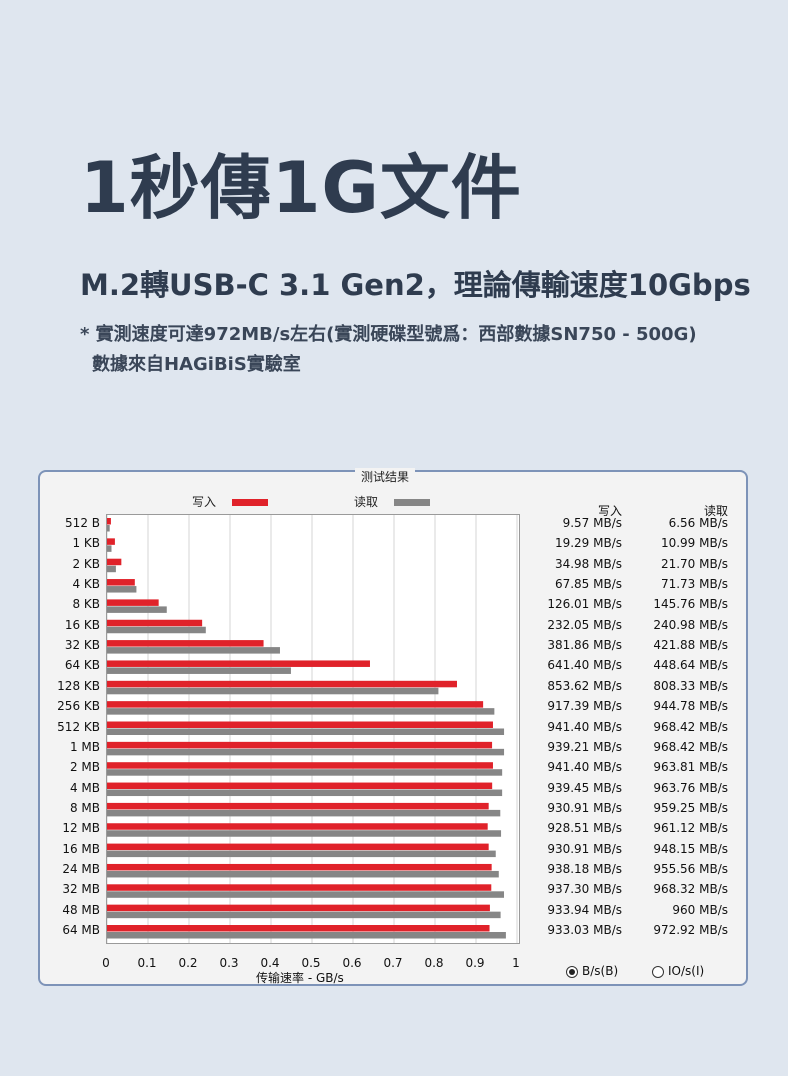 The width and height of the screenshot is (788, 1076). What do you see at coordinates (690, 930) in the screenshot?
I see `read-value: 972.92 MB/s` at bounding box center [690, 930].